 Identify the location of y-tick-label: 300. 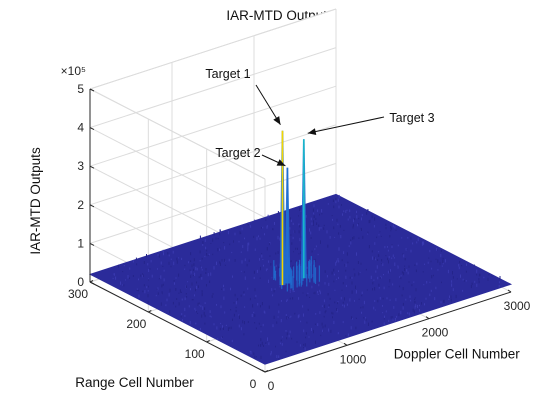
(78, 294).